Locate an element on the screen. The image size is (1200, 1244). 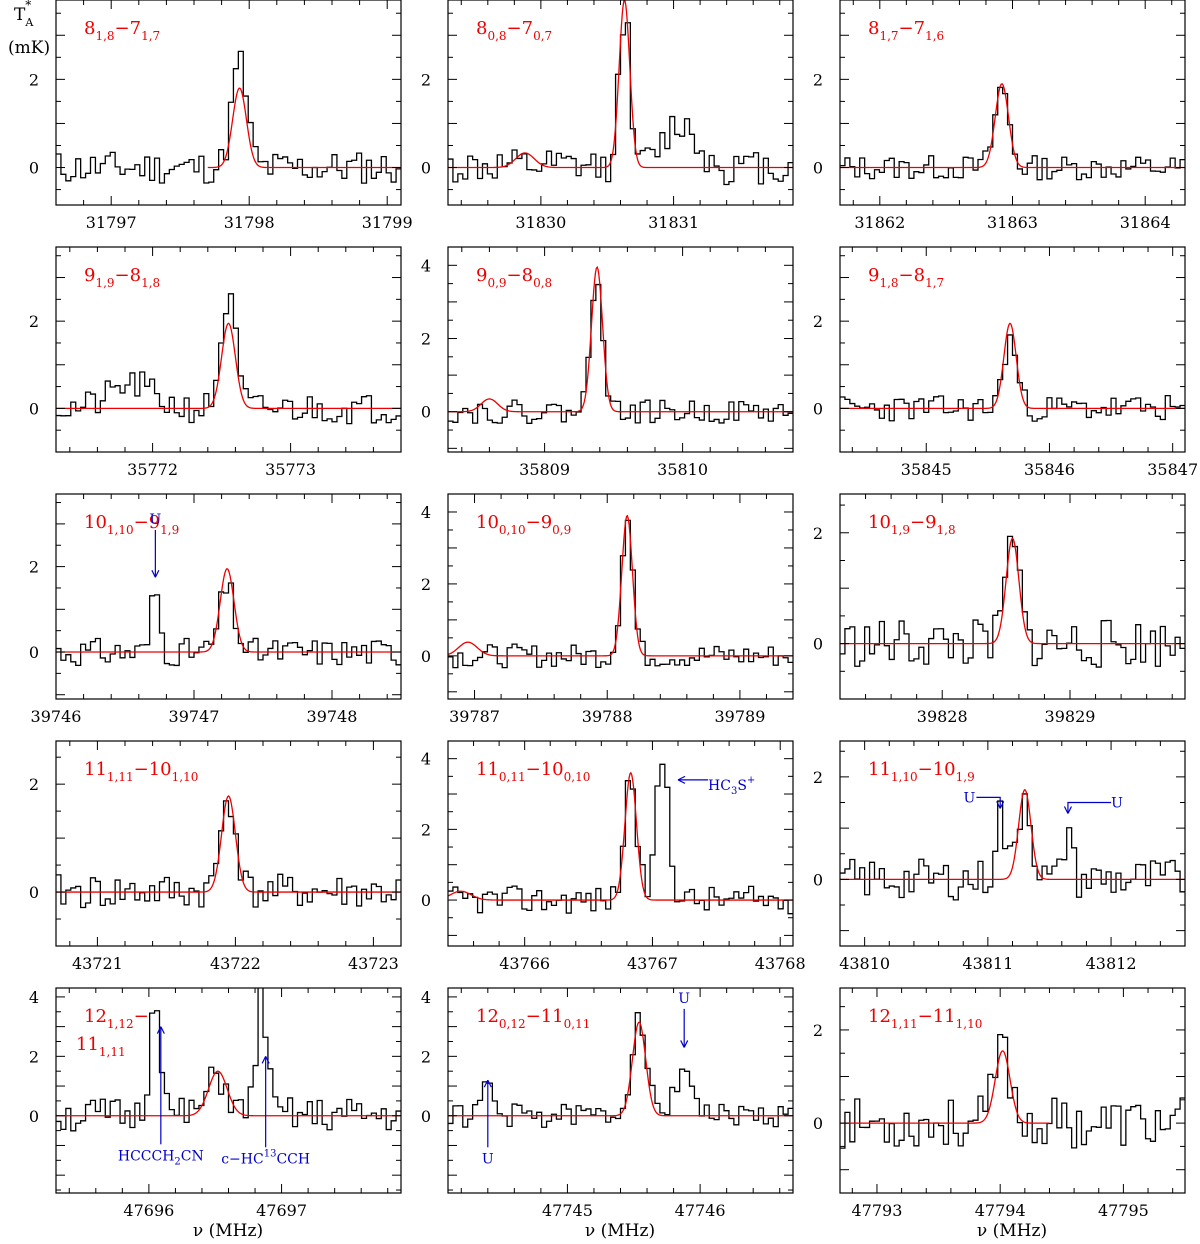
x-tick-label-p12: 35846 is located at coordinates (1049, 469).